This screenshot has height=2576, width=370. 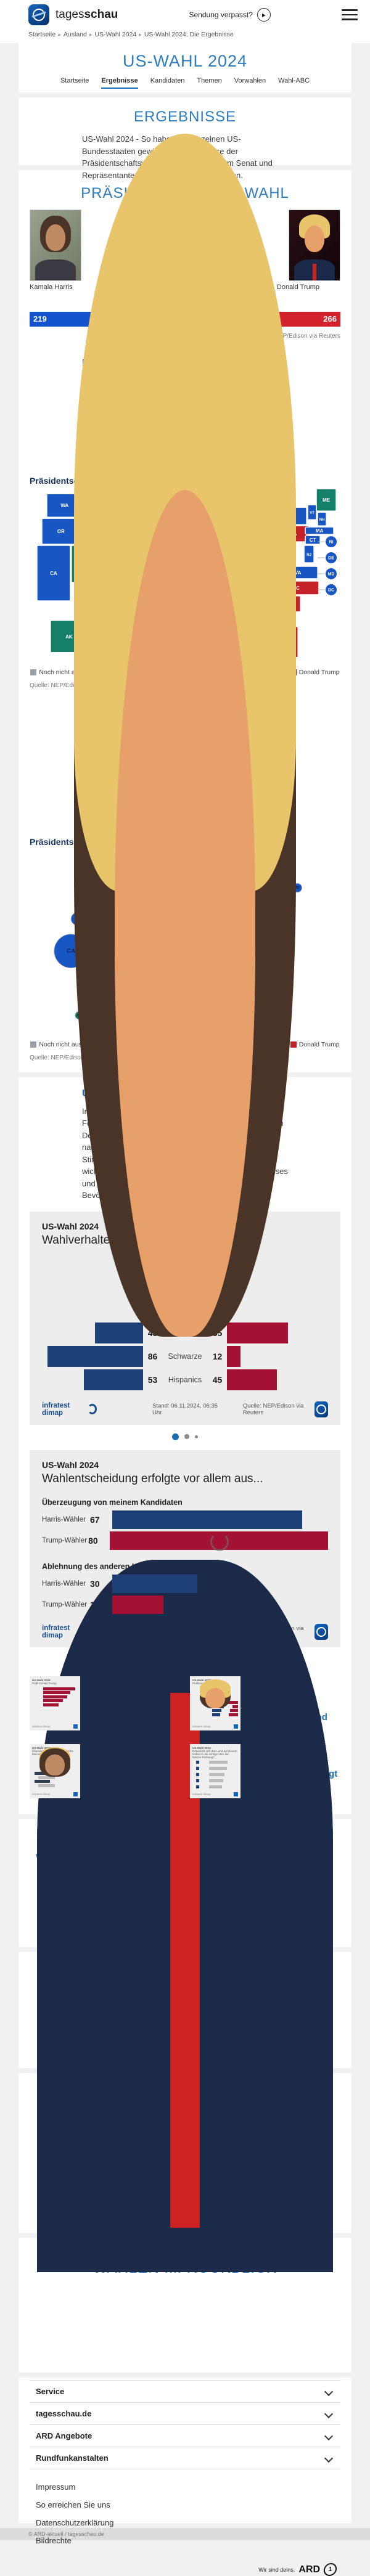 What do you see at coordinates (250, 80) in the screenshot?
I see `tab-vorwahlen: Vorwahlen` at bounding box center [250, 80].